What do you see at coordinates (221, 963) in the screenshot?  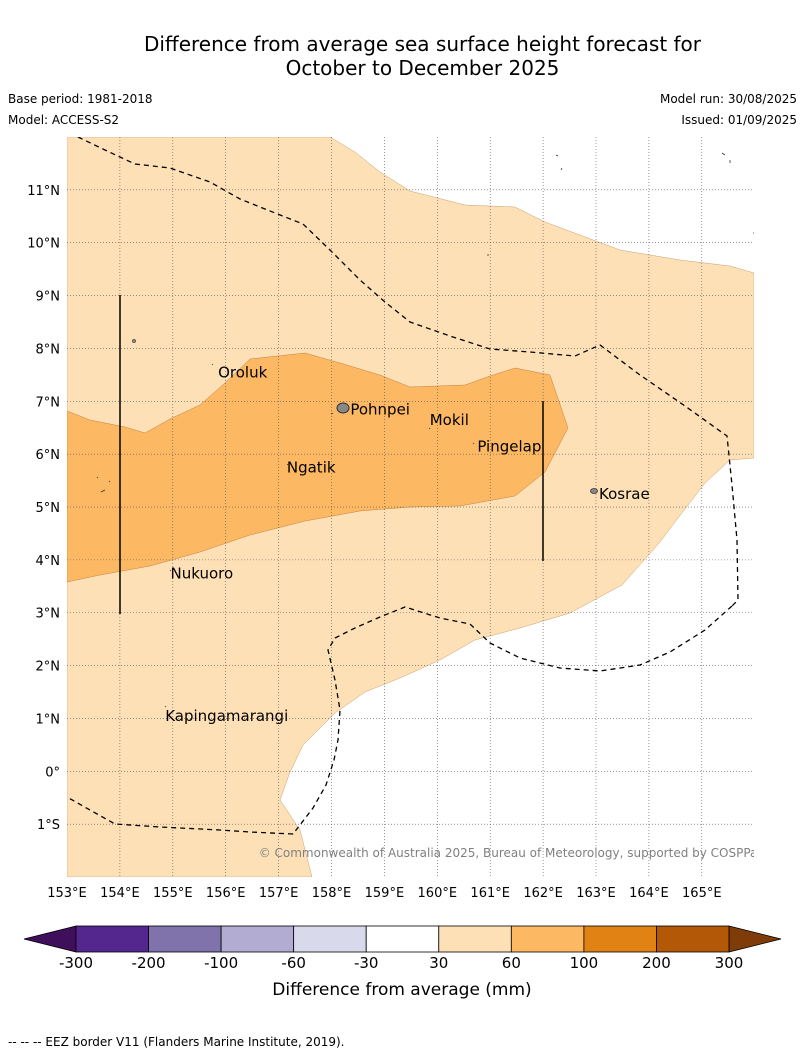 I see `colorbar-label: -100` at bounding box center [221, 963].